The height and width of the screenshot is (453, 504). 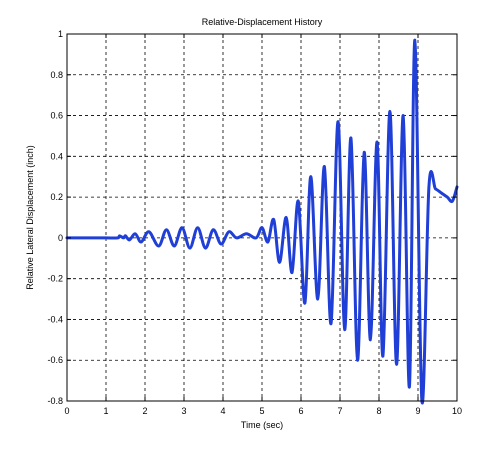 I want to click on y-tick-label: 0.4, so click(x=56, y=156).